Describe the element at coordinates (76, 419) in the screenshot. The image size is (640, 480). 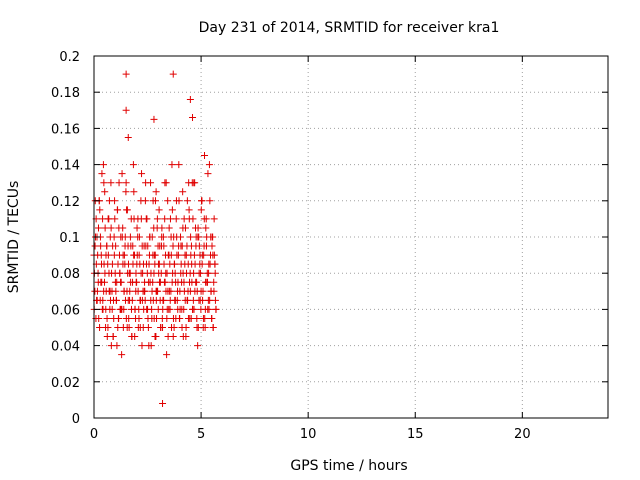
I see `y-tick-label: 0` at that location.